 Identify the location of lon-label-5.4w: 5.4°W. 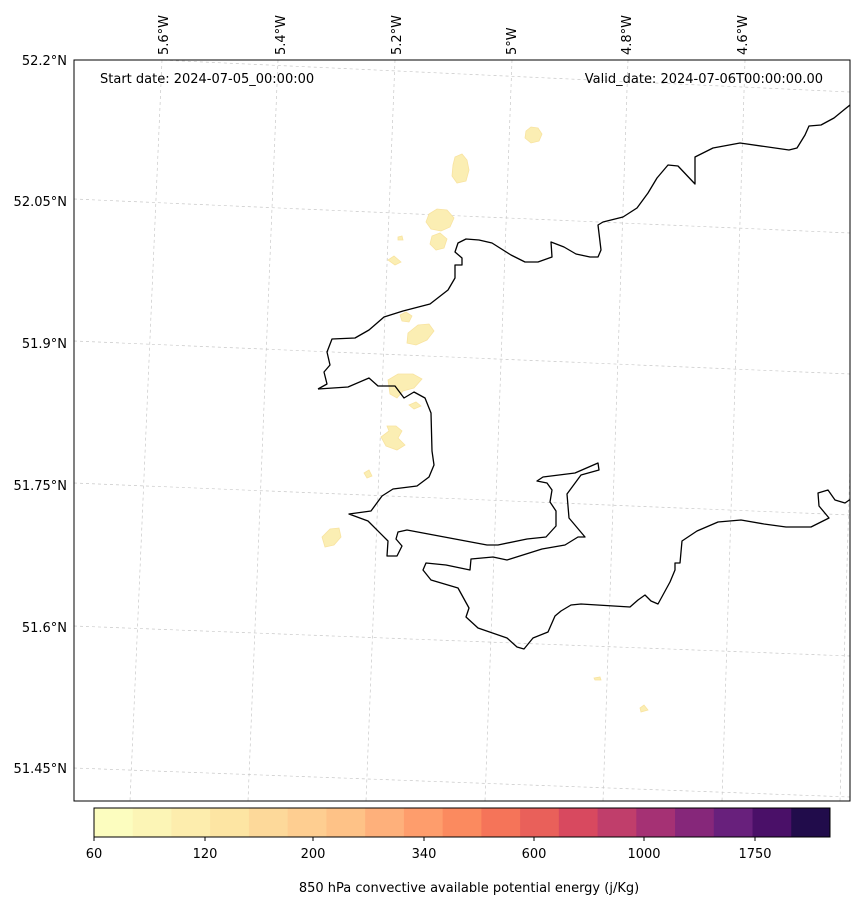
(281, 35).